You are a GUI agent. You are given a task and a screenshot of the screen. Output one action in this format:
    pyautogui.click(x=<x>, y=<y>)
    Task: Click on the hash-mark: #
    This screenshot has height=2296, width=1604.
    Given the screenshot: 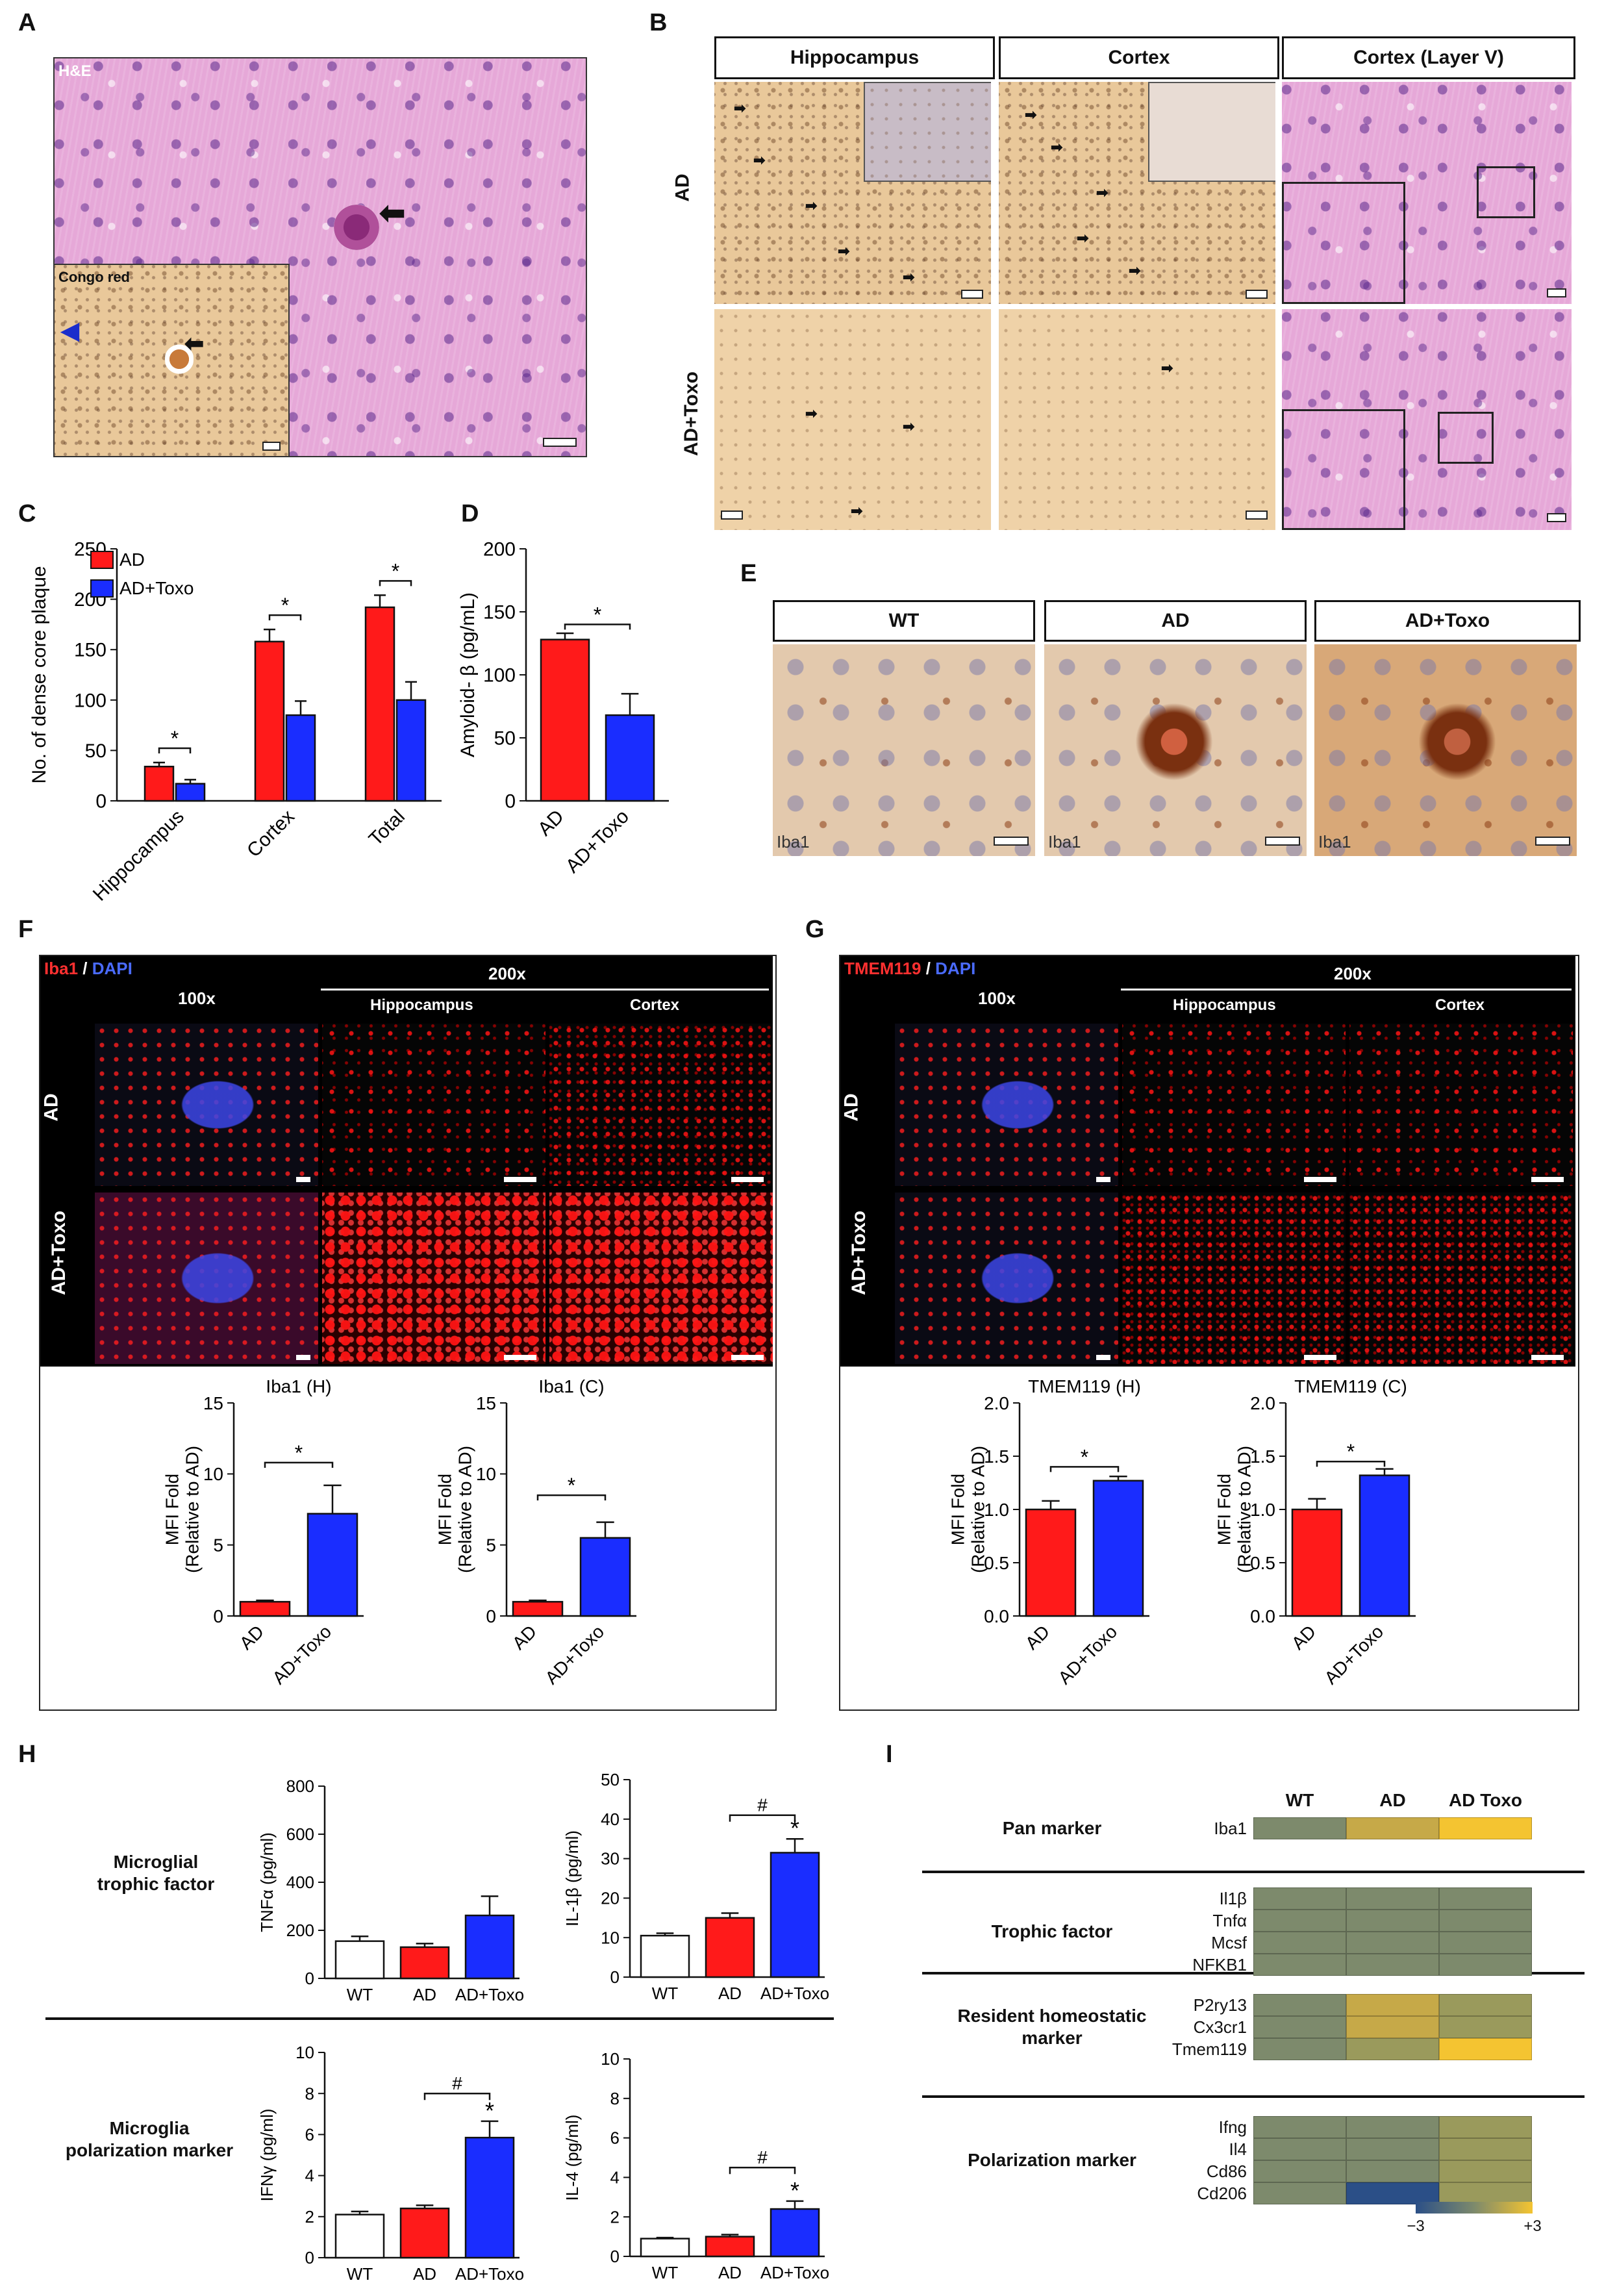 What is the action you would take?
    pyautogui.click(x=457, y=2083)
    